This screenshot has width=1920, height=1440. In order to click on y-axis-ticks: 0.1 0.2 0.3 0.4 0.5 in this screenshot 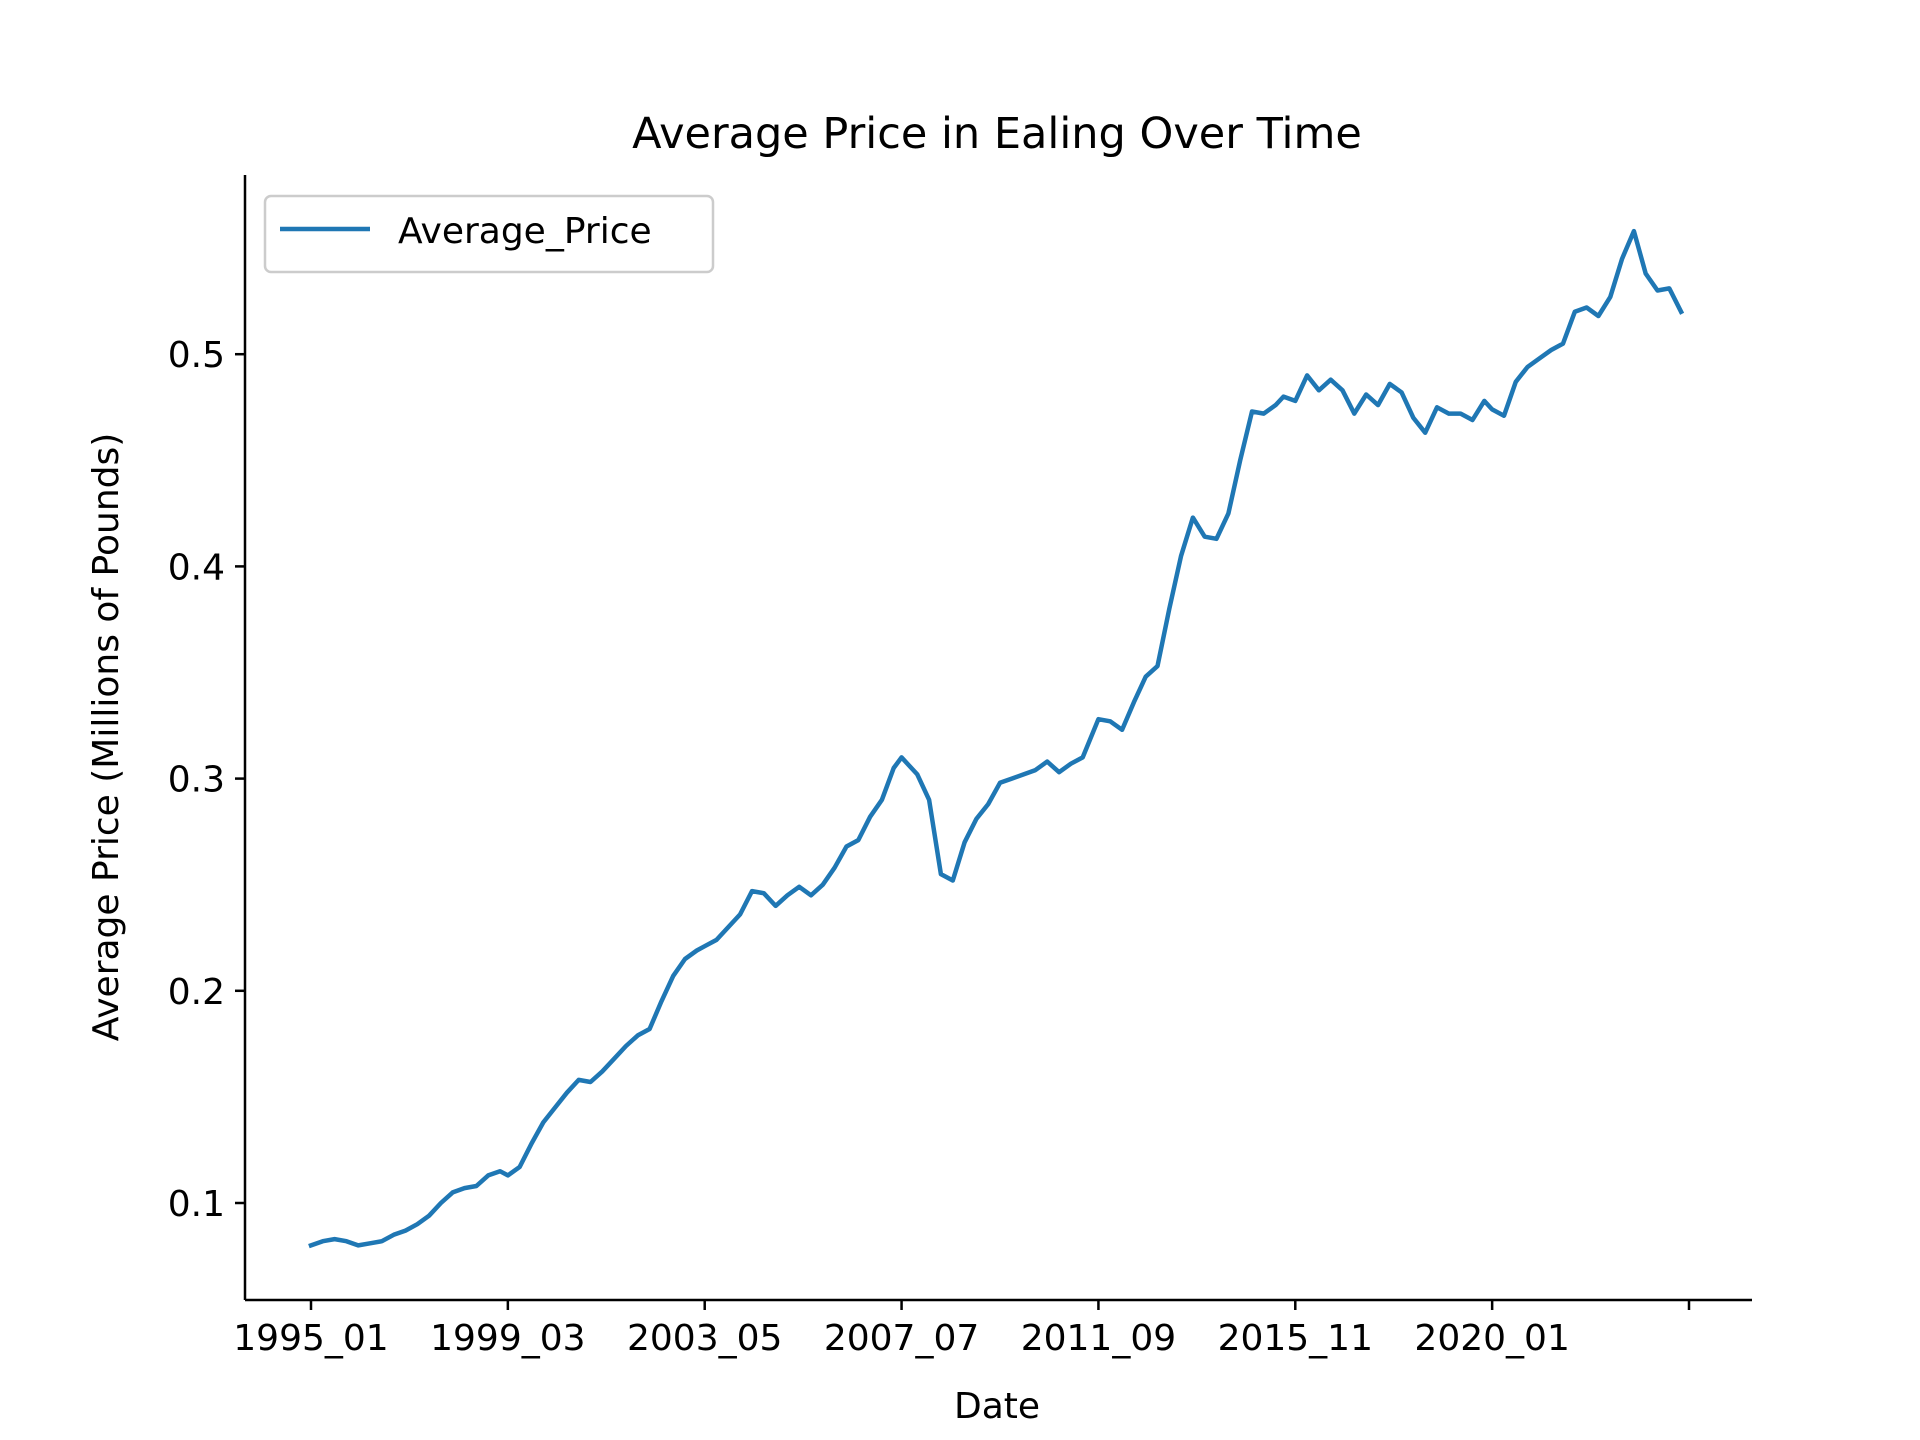, I will do `click(206, 780)`.